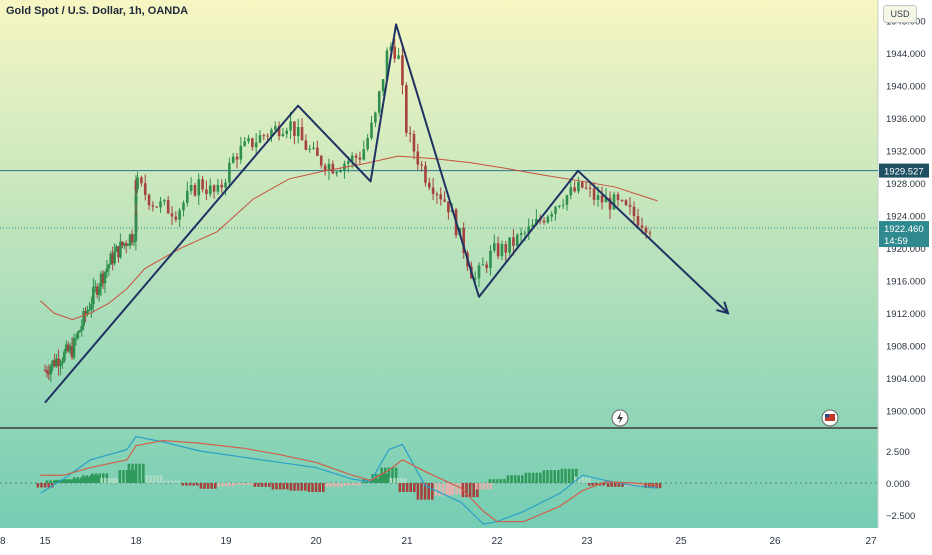  I want to click on macd-line, so click(349, 480).